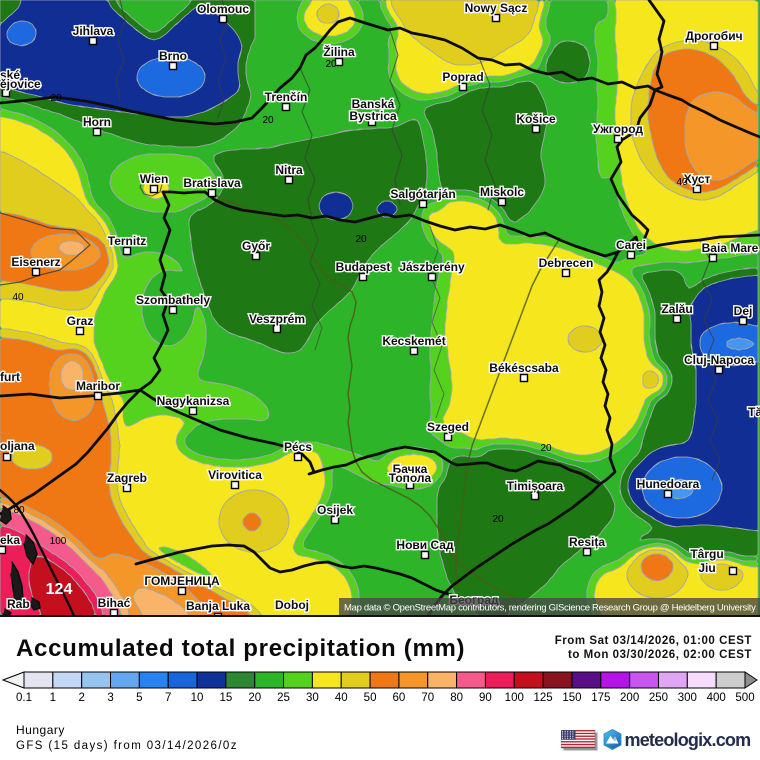 This screenshot has height=760, width=760. I want to click on svg-text: Нови Сад, so click(425, 545).